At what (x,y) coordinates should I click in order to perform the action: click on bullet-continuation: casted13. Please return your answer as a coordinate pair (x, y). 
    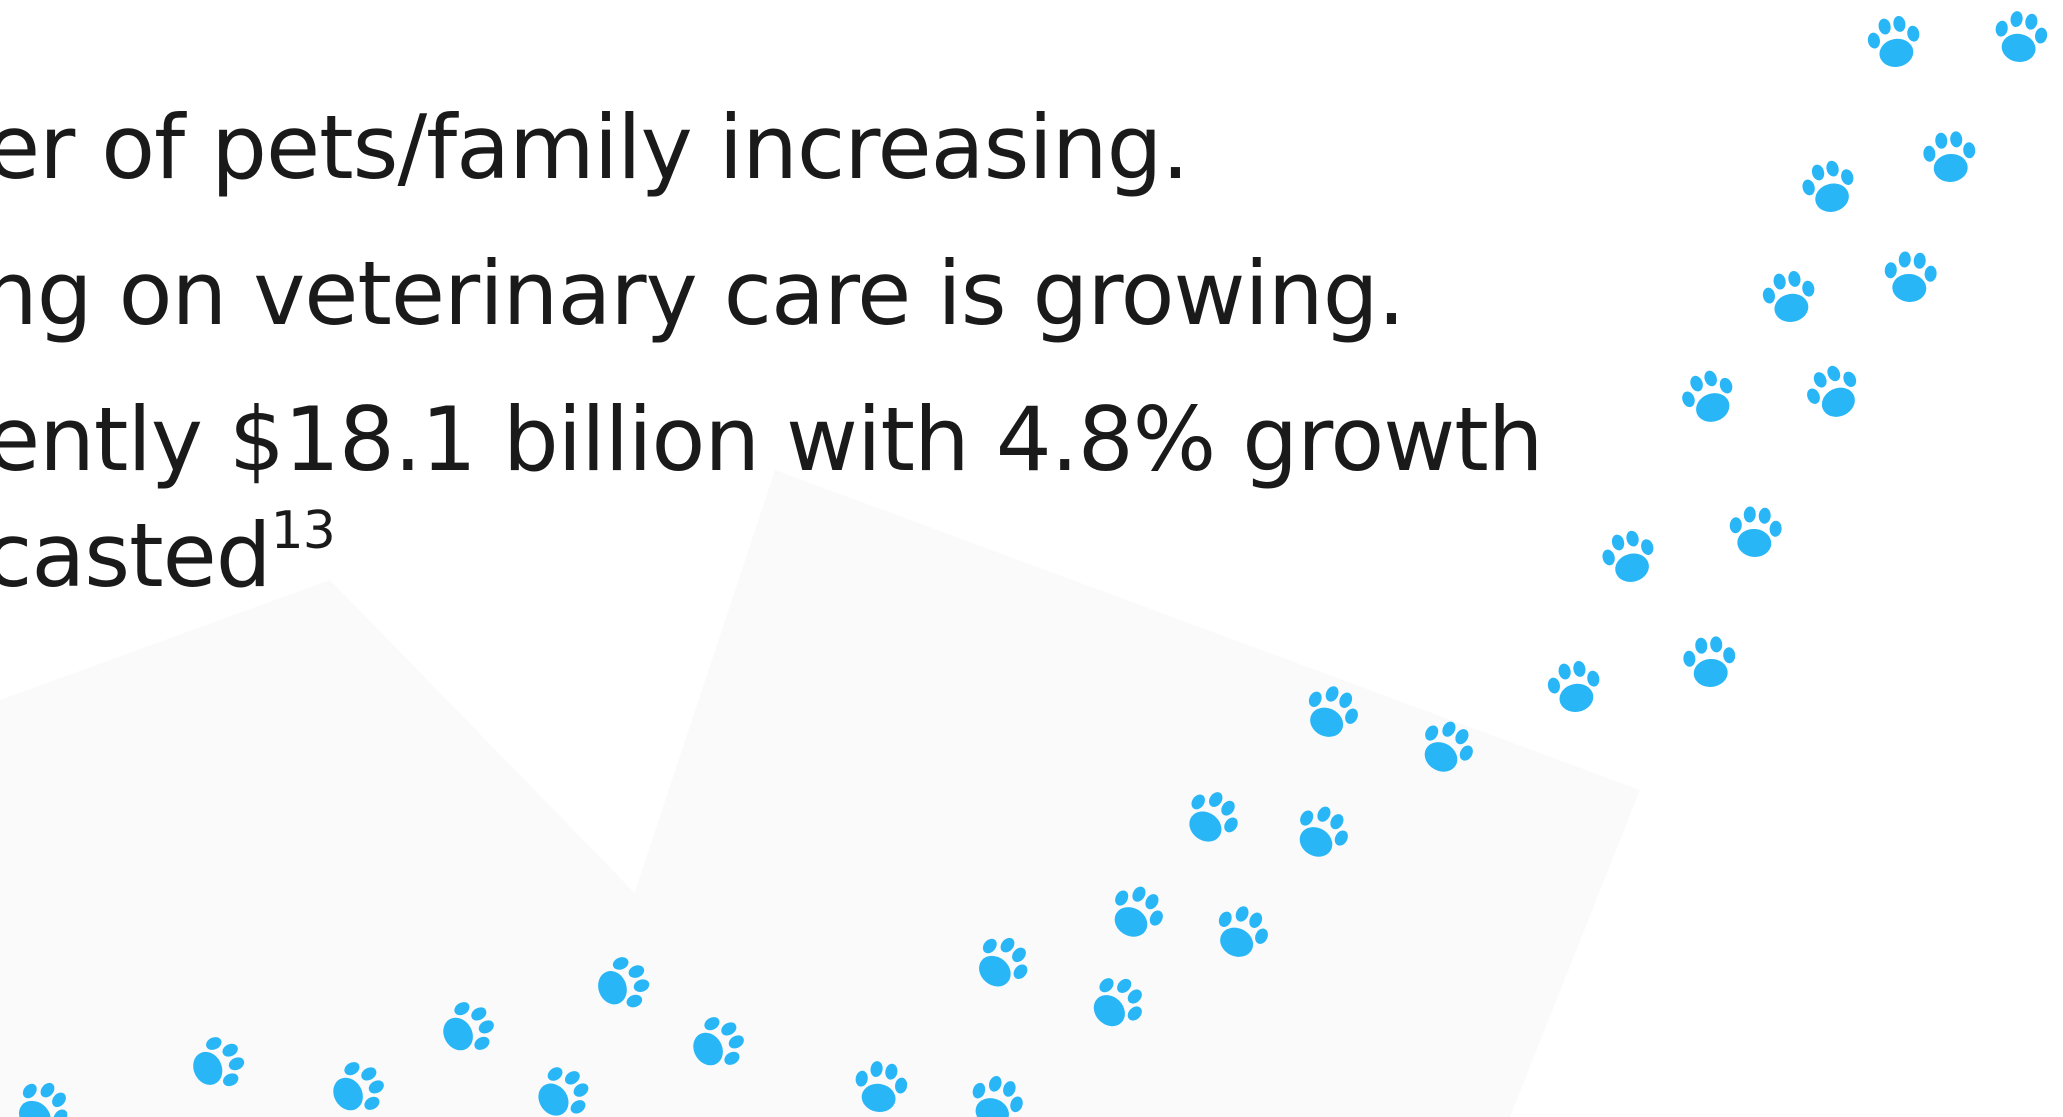
    Looking at the image, I should click on (168, 552).